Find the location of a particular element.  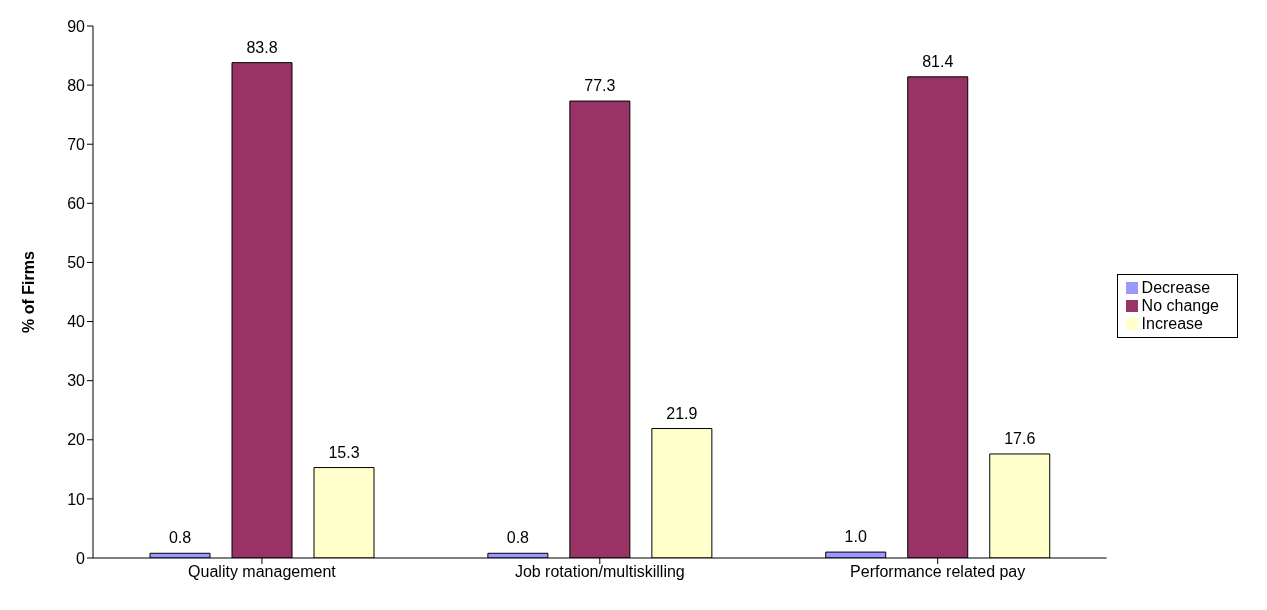

data-label: 1.0 is located at coordinates (855, 537).